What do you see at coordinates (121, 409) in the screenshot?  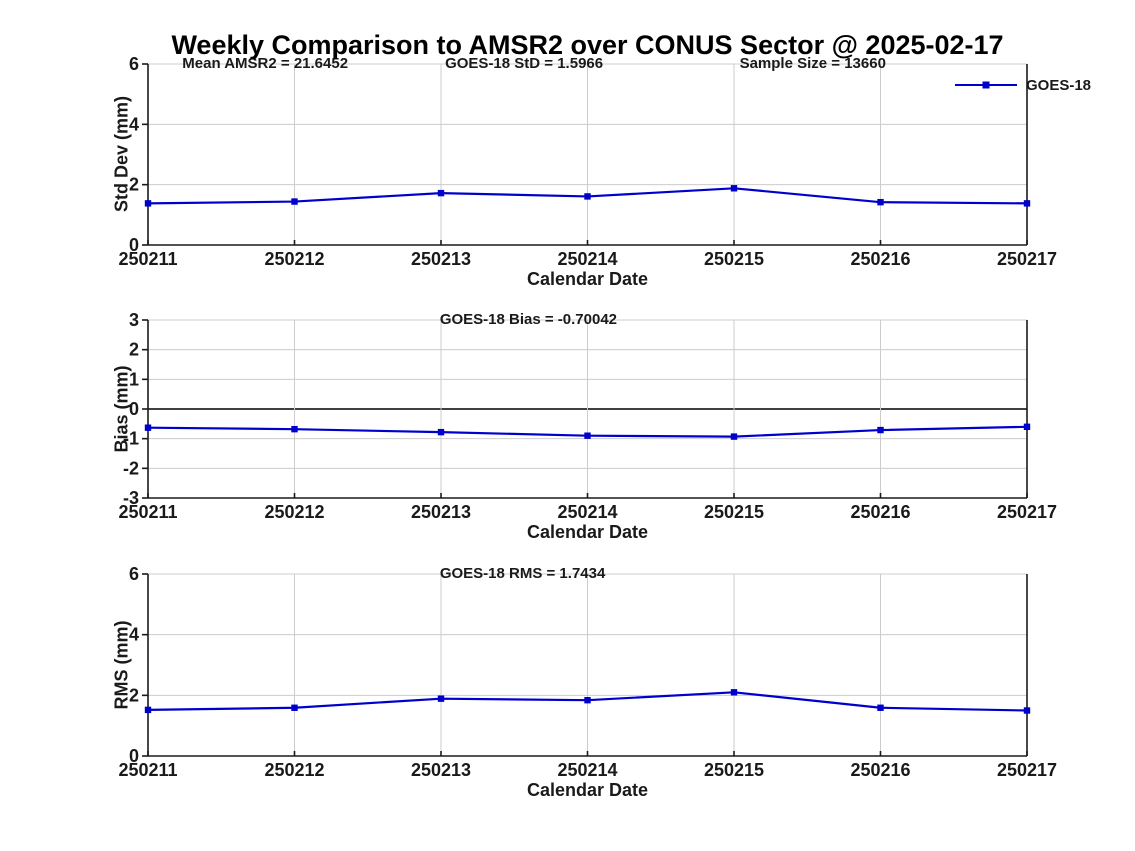 I see `ylabel-bias: Bias (mm)` at bounding box center [121, 409].